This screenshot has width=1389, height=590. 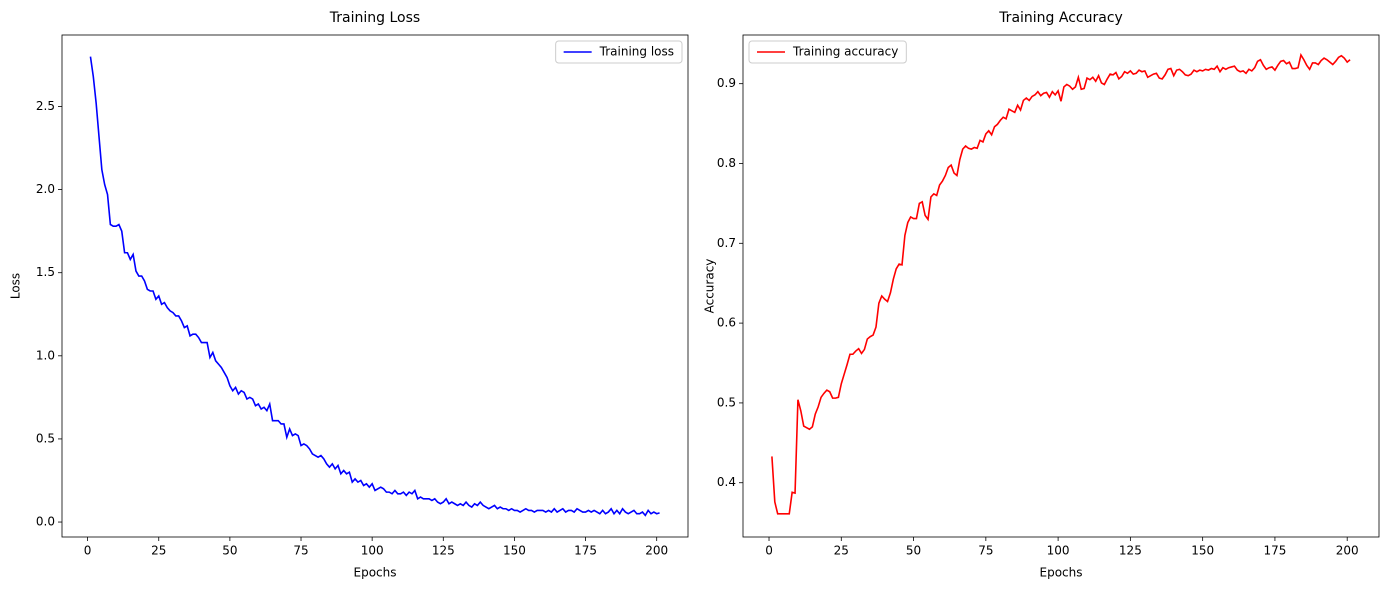 What do you see at coordinates (374, 18) in the screenshot?
I see `chart-title: Training Loss` at bounding box center [374, 18].